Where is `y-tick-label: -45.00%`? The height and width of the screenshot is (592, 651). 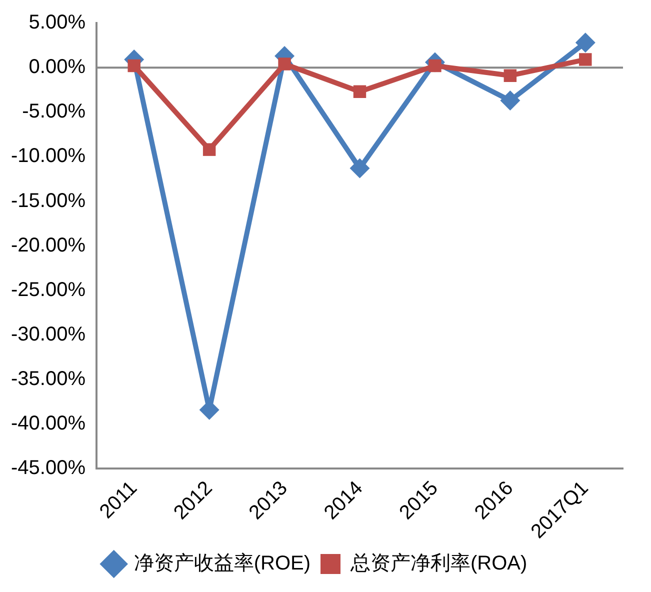 y-tick-label: -45.00% is located at coordinates (48, 468).